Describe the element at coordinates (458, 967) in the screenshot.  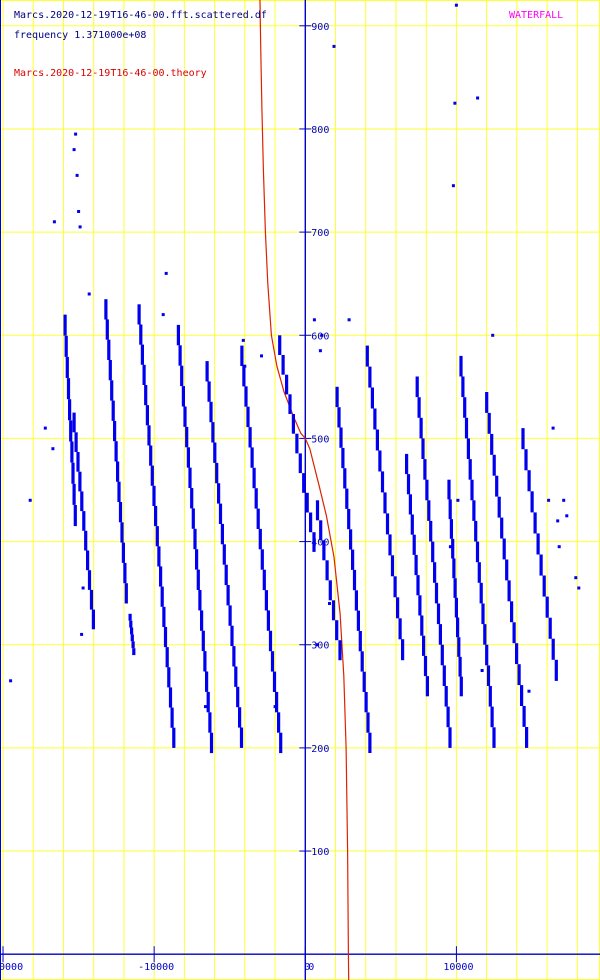
I see `x-tick-label: 10000` at that location.